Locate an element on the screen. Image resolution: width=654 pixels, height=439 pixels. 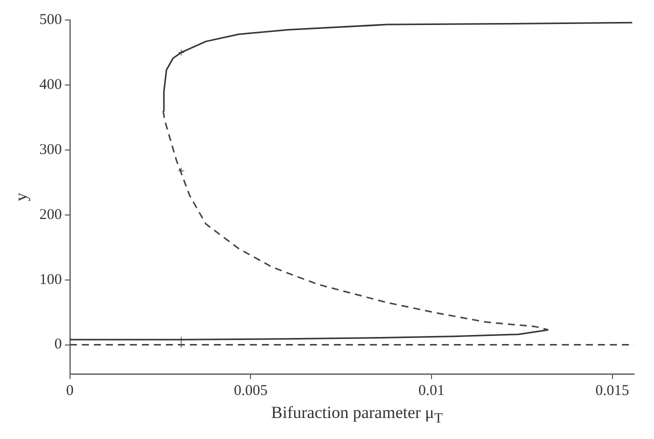
y-tick-label: 200 is located at coordinates (50, 214).